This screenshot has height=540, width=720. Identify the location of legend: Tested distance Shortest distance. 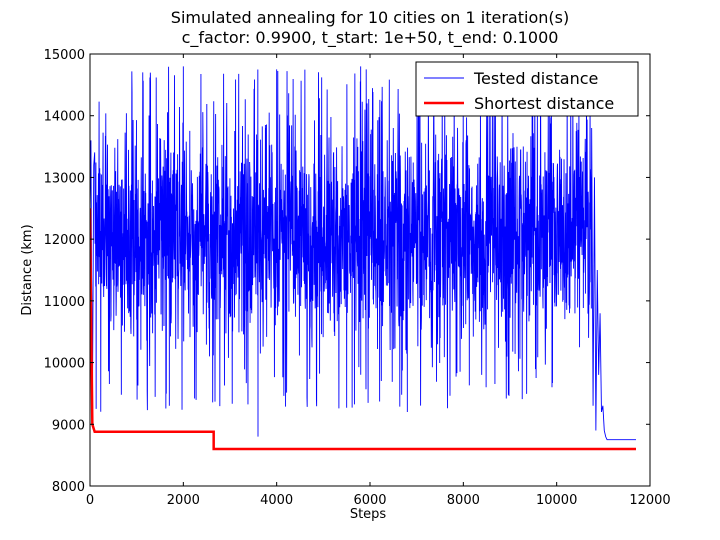
(527, 89).